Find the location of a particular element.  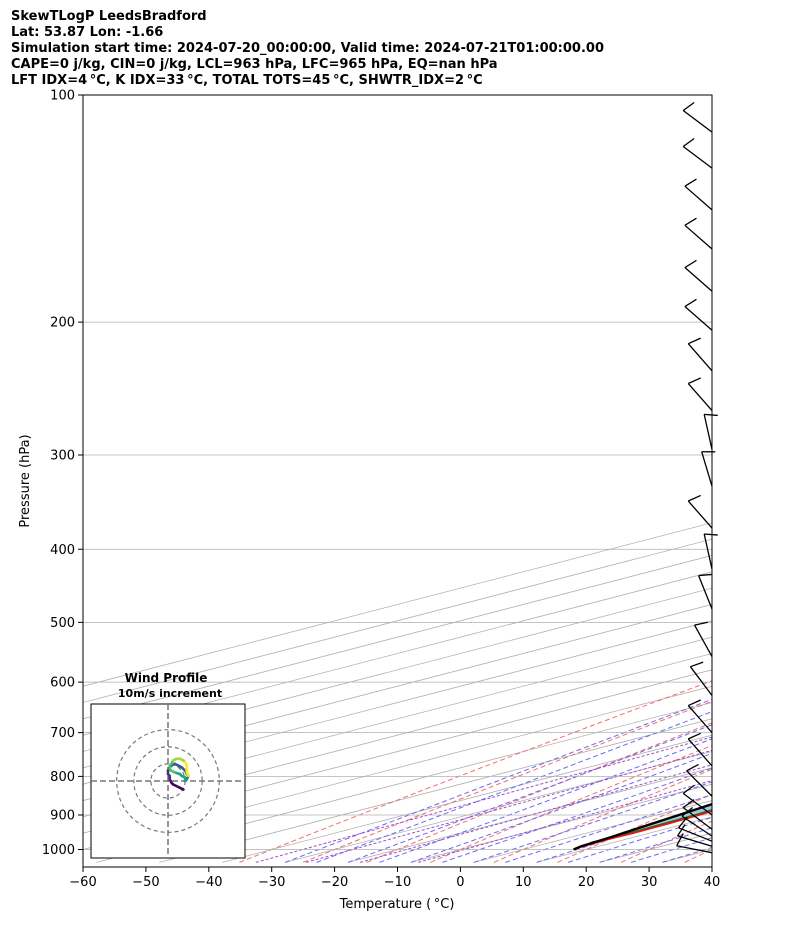

profile-lines is located at coordinates (642, 826).